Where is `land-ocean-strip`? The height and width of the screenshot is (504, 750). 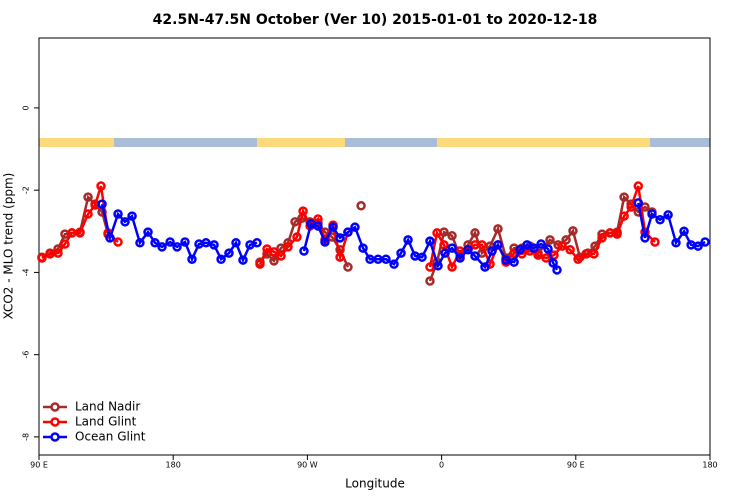 land-ocean-strip is located at coordinates (374, 142).